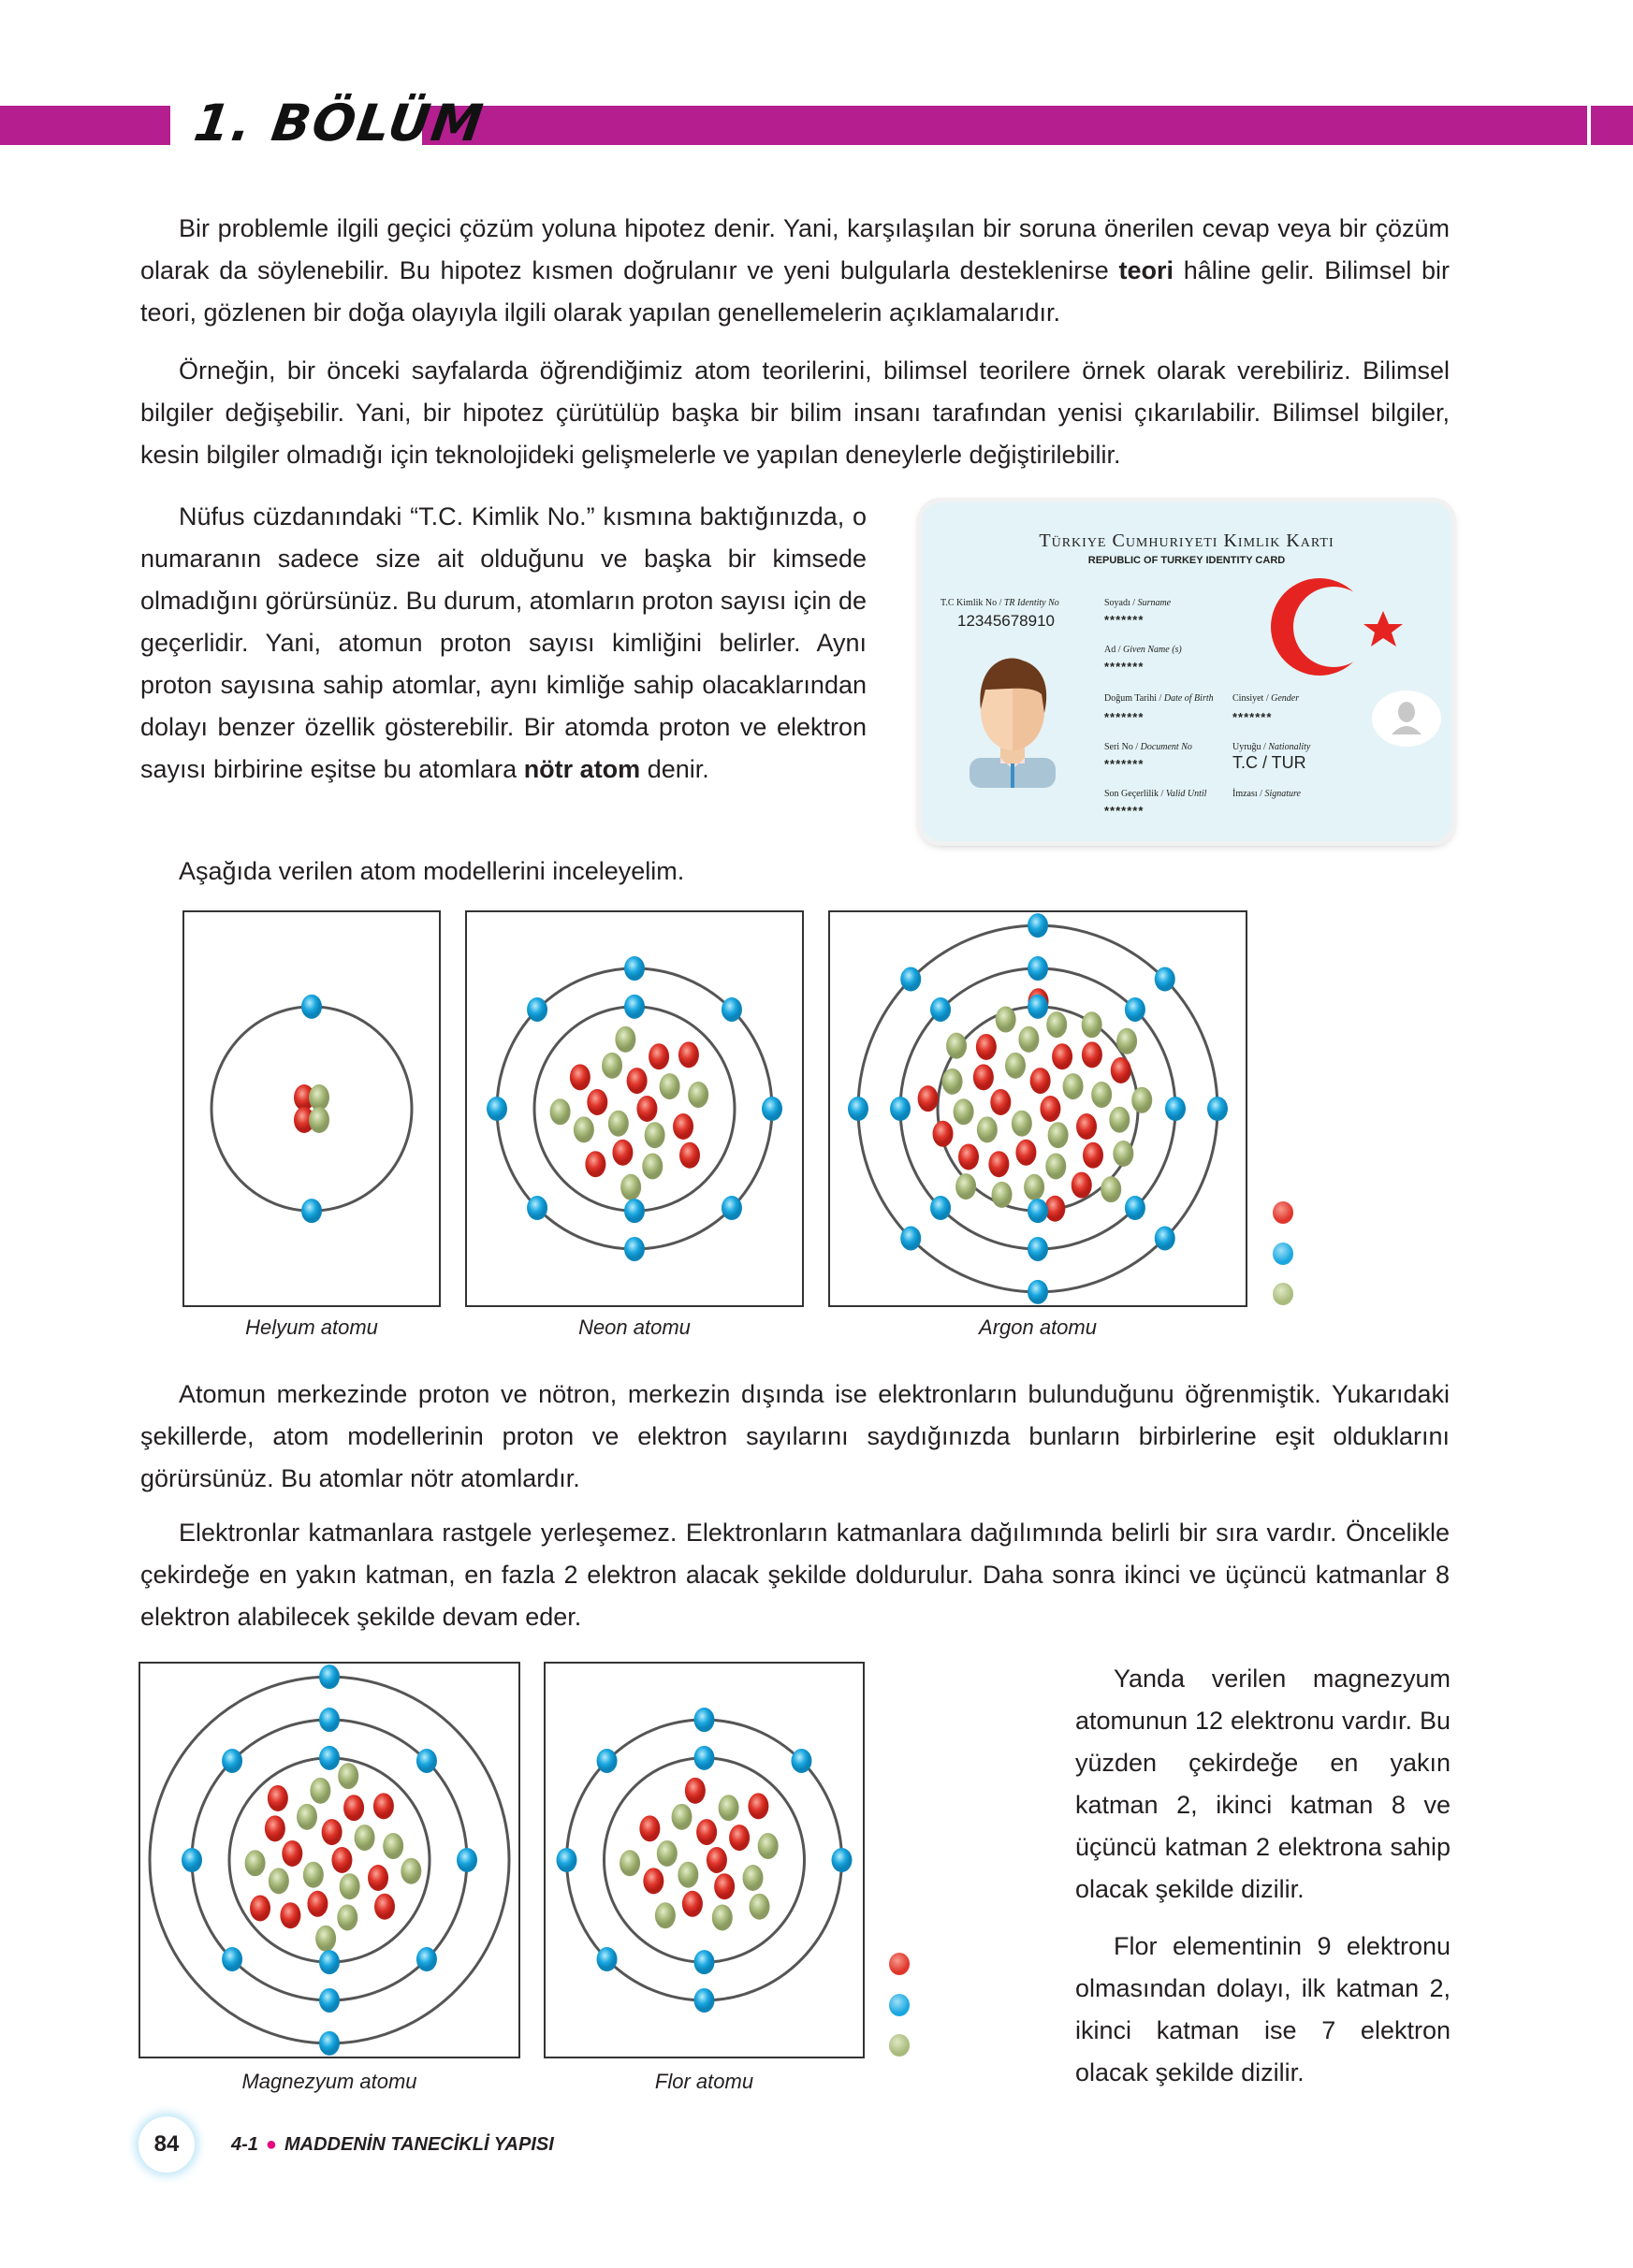  What do you see at coordinates (1337, 627) in the screenshot?
I see `crescent-star-icon` at bounding box center [1337, 627].